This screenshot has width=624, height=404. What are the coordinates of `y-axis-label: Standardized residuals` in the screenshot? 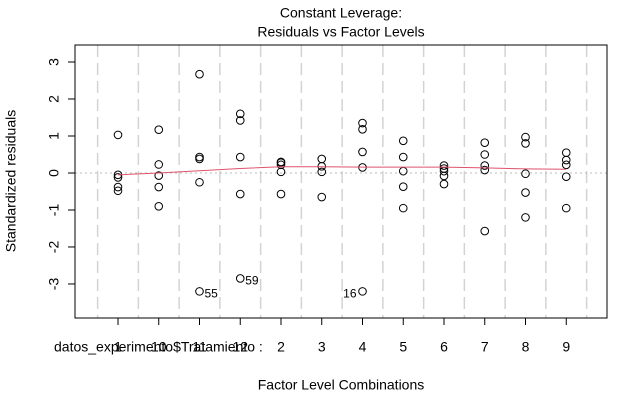 It's located at (11, 181).